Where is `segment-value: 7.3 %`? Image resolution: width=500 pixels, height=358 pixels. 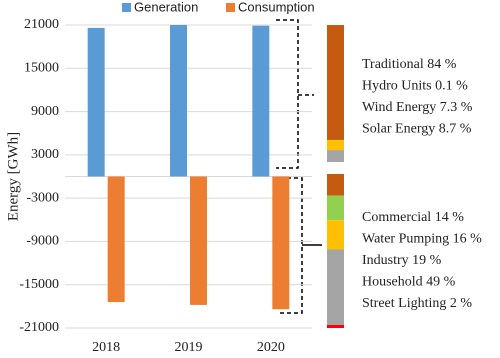 segment-value: 7.3 % is located at coordinates (456, 107).